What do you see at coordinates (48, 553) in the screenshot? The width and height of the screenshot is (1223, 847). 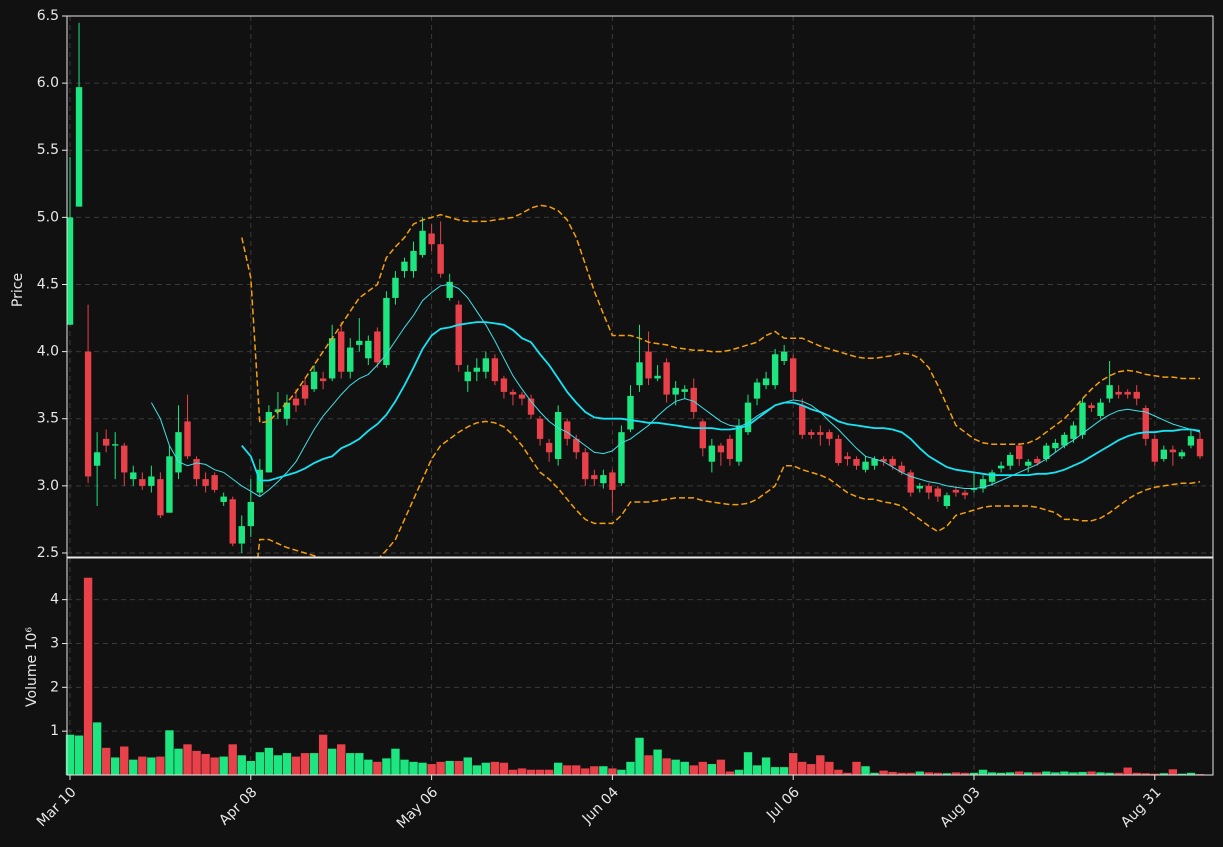 I see `y-tick-label: 2.5` at bounding box center [48, 553].